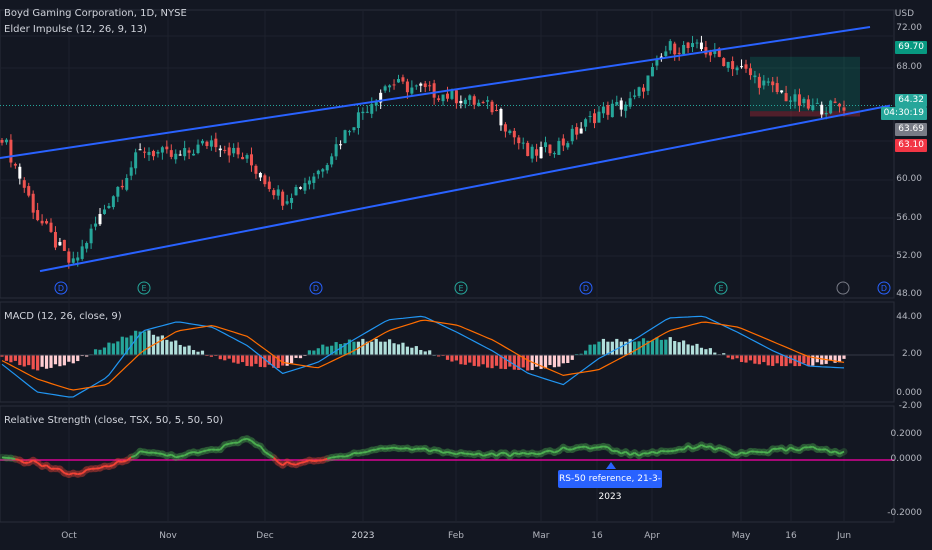 Image resolution: width=932 pixels, height=550 pixels. Describe the element at coordinates (911, 145) in the screenshot. I see `stop-price-badge: 63.10` at that location.